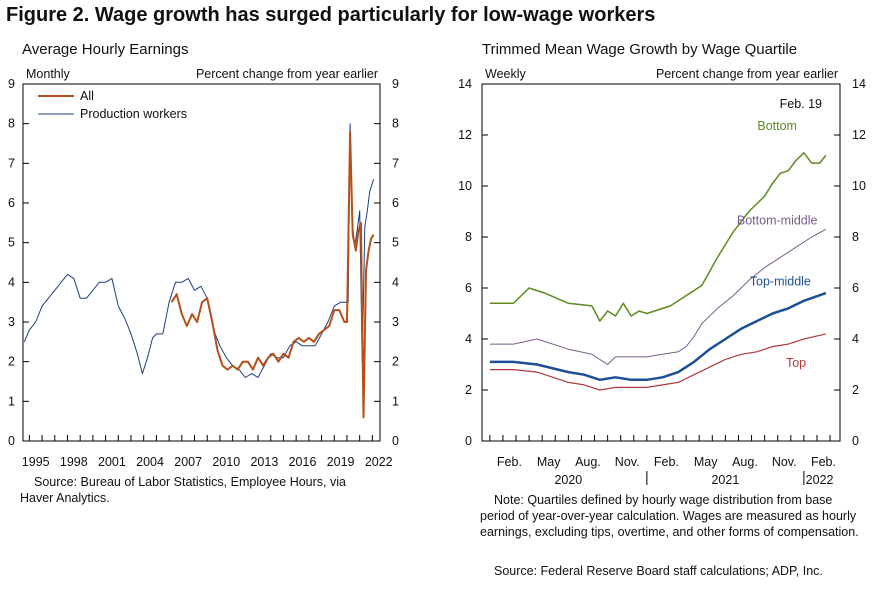 The image size is (885, 601). What do you see at coordinates (303, 462) in the screenshot?
I see `left-x-tick-label: 2016` at bounding box center [303, 462].